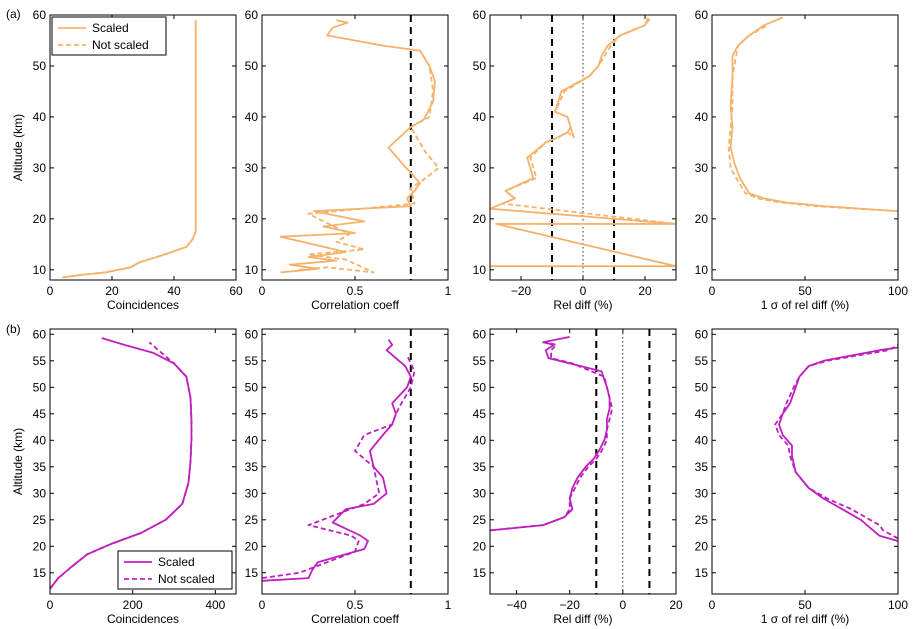 The height and width of the screenshot is (629, 914). I want to click on series-line-b3-scaled, so click(550, 434).